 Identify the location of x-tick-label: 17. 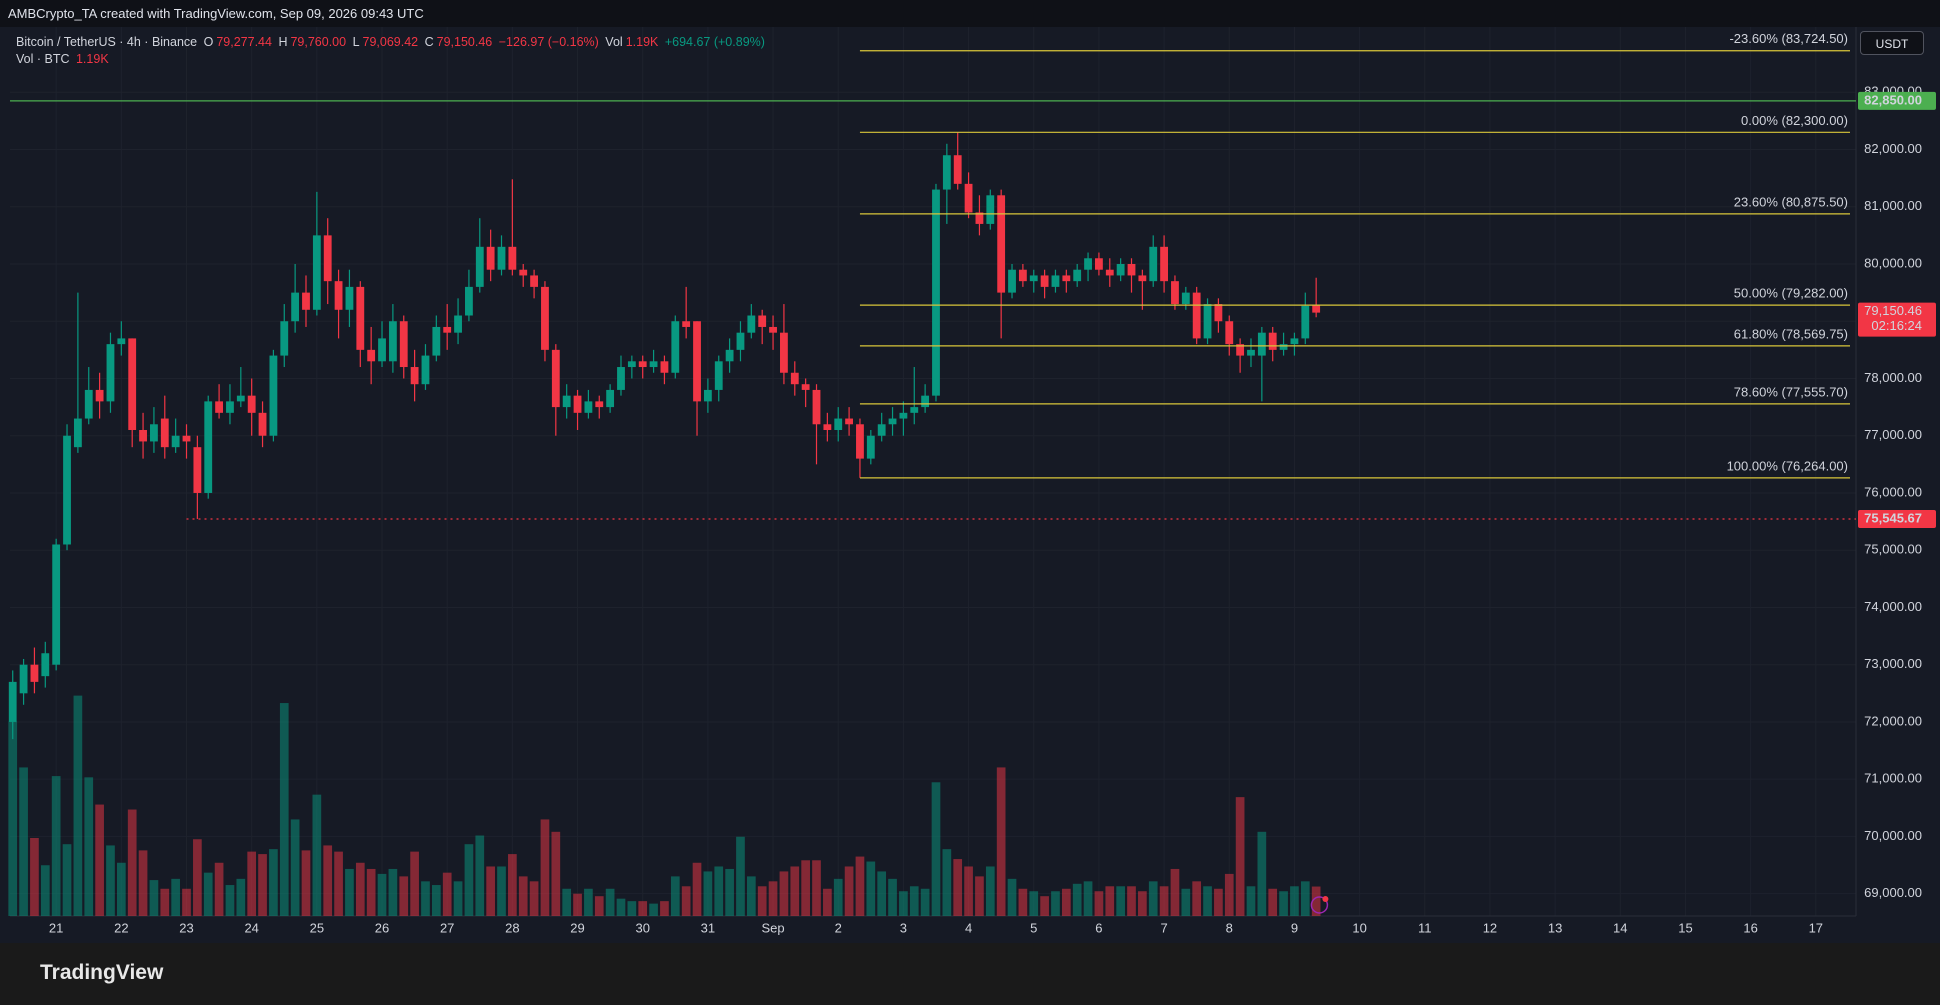
(1816, 927).